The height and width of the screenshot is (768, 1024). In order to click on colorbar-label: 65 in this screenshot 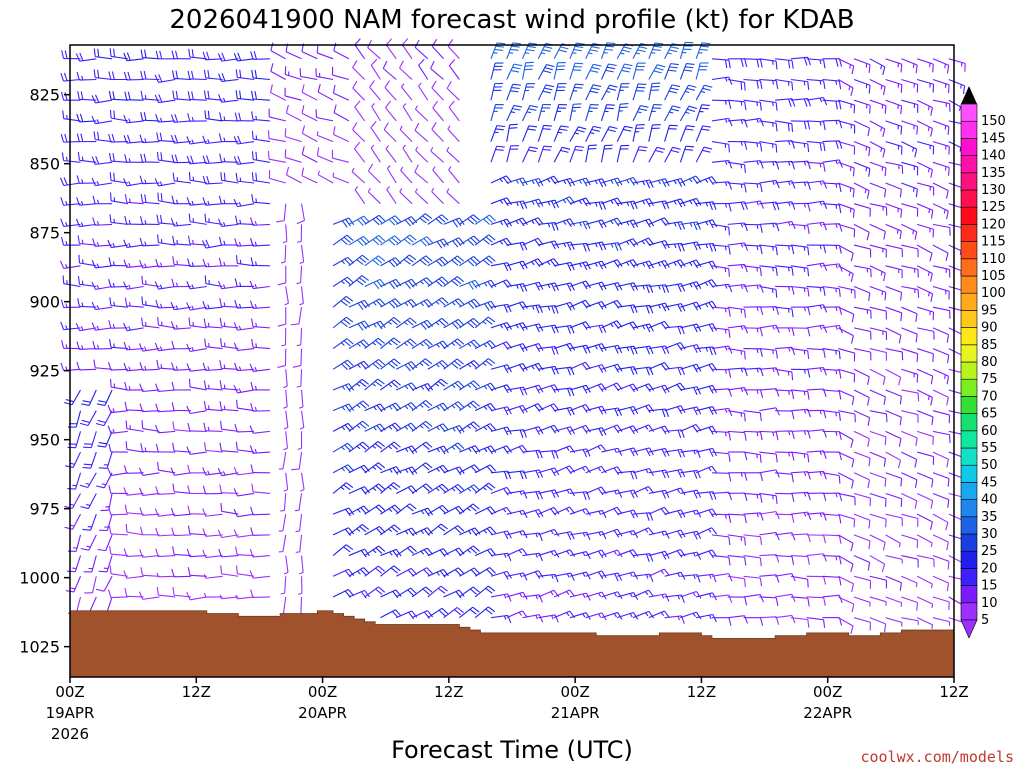, I will do `click(989, 414)`.